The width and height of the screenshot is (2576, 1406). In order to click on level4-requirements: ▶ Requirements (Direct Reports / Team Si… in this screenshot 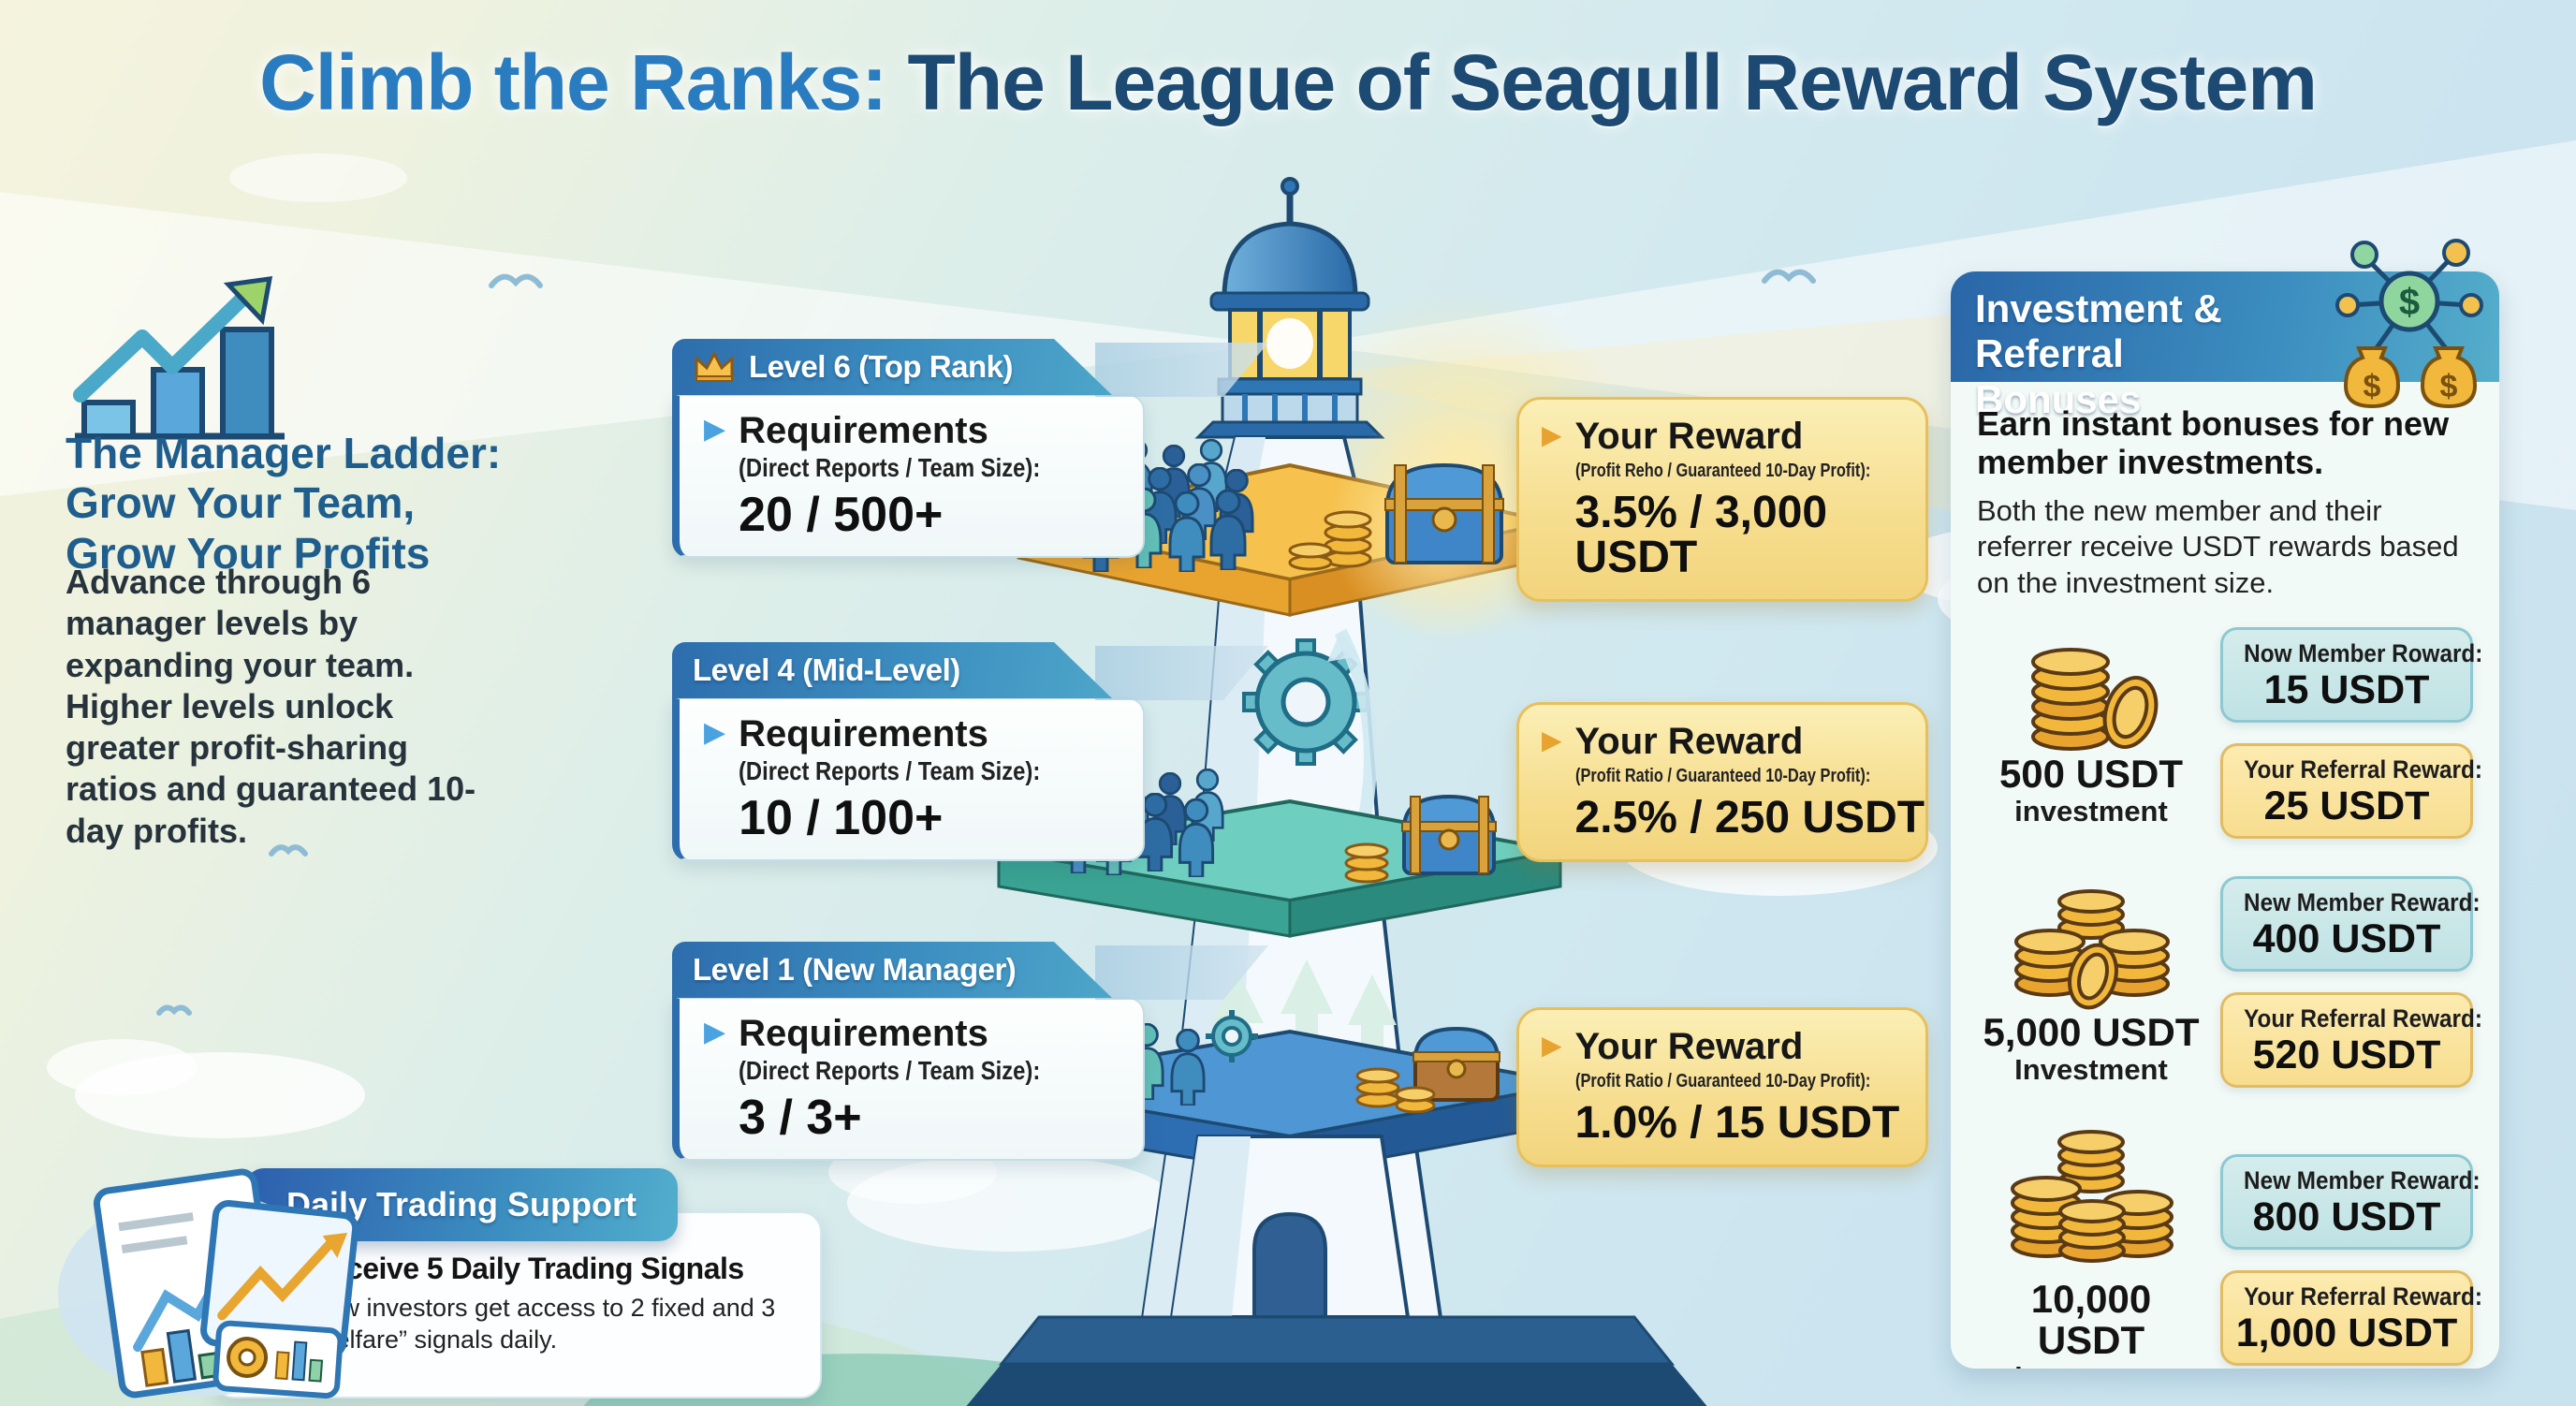, I will do `click(908, 779)`.